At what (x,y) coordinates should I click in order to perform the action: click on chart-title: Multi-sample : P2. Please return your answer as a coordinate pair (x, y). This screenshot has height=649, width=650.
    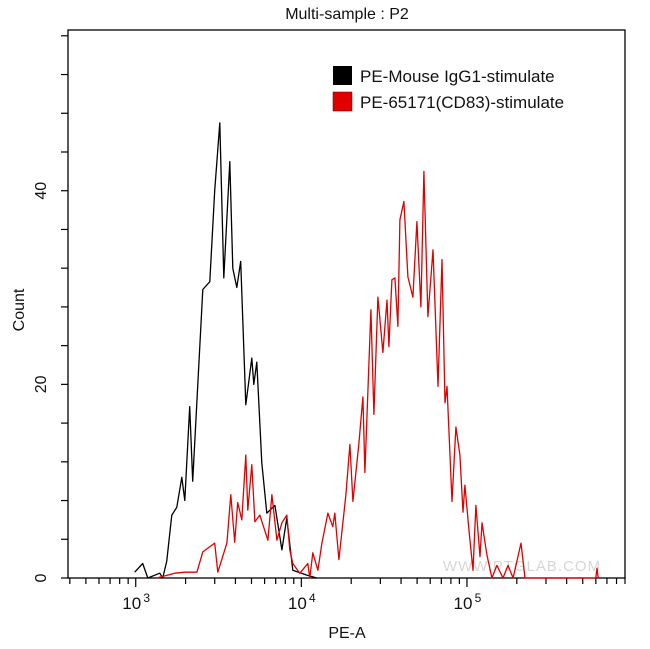
    Looking at the image, I should click on (347, 14).